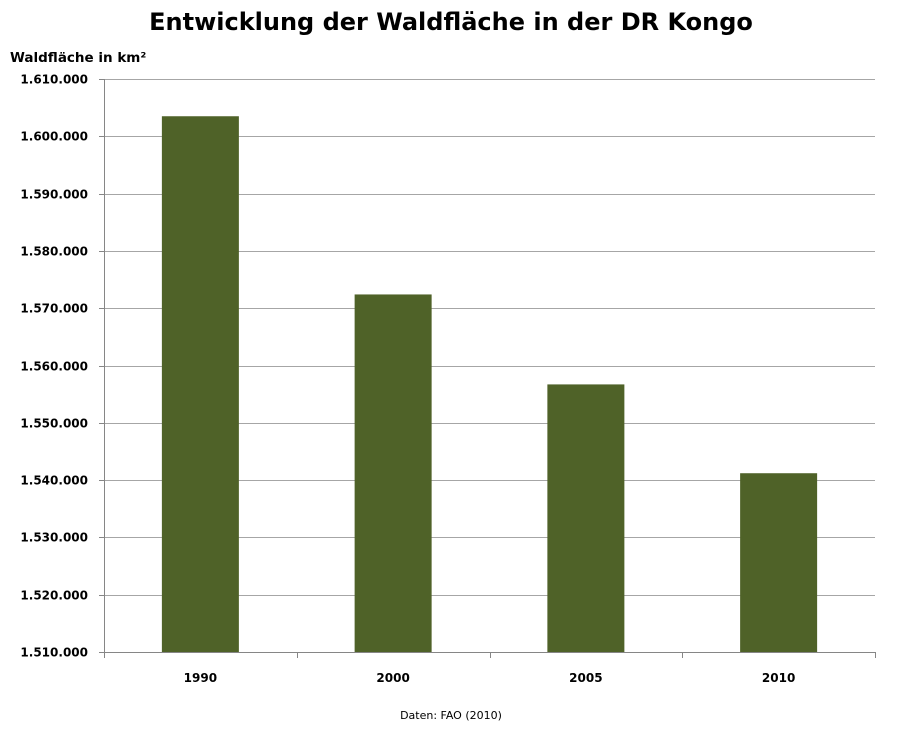 The image size is (901, 732). Describe the element at coordinates (54, 137) in the screenshot. I see `y-tick-label: 1.600.000` at that location.